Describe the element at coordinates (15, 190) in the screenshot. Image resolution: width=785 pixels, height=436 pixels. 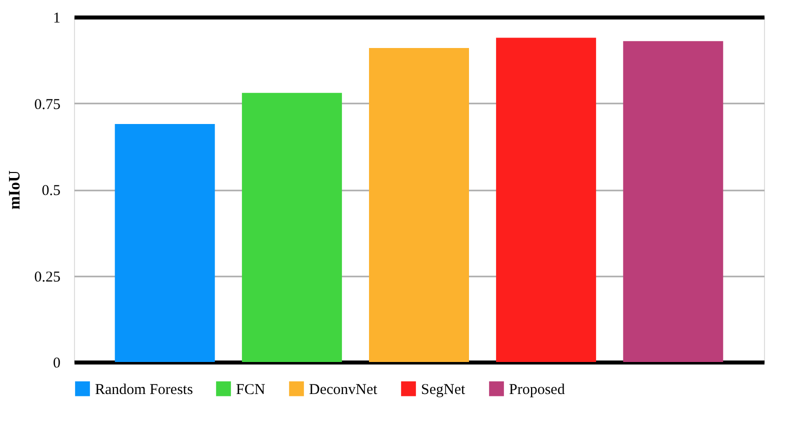
I see `y-axis-title: mIoU` at that location.